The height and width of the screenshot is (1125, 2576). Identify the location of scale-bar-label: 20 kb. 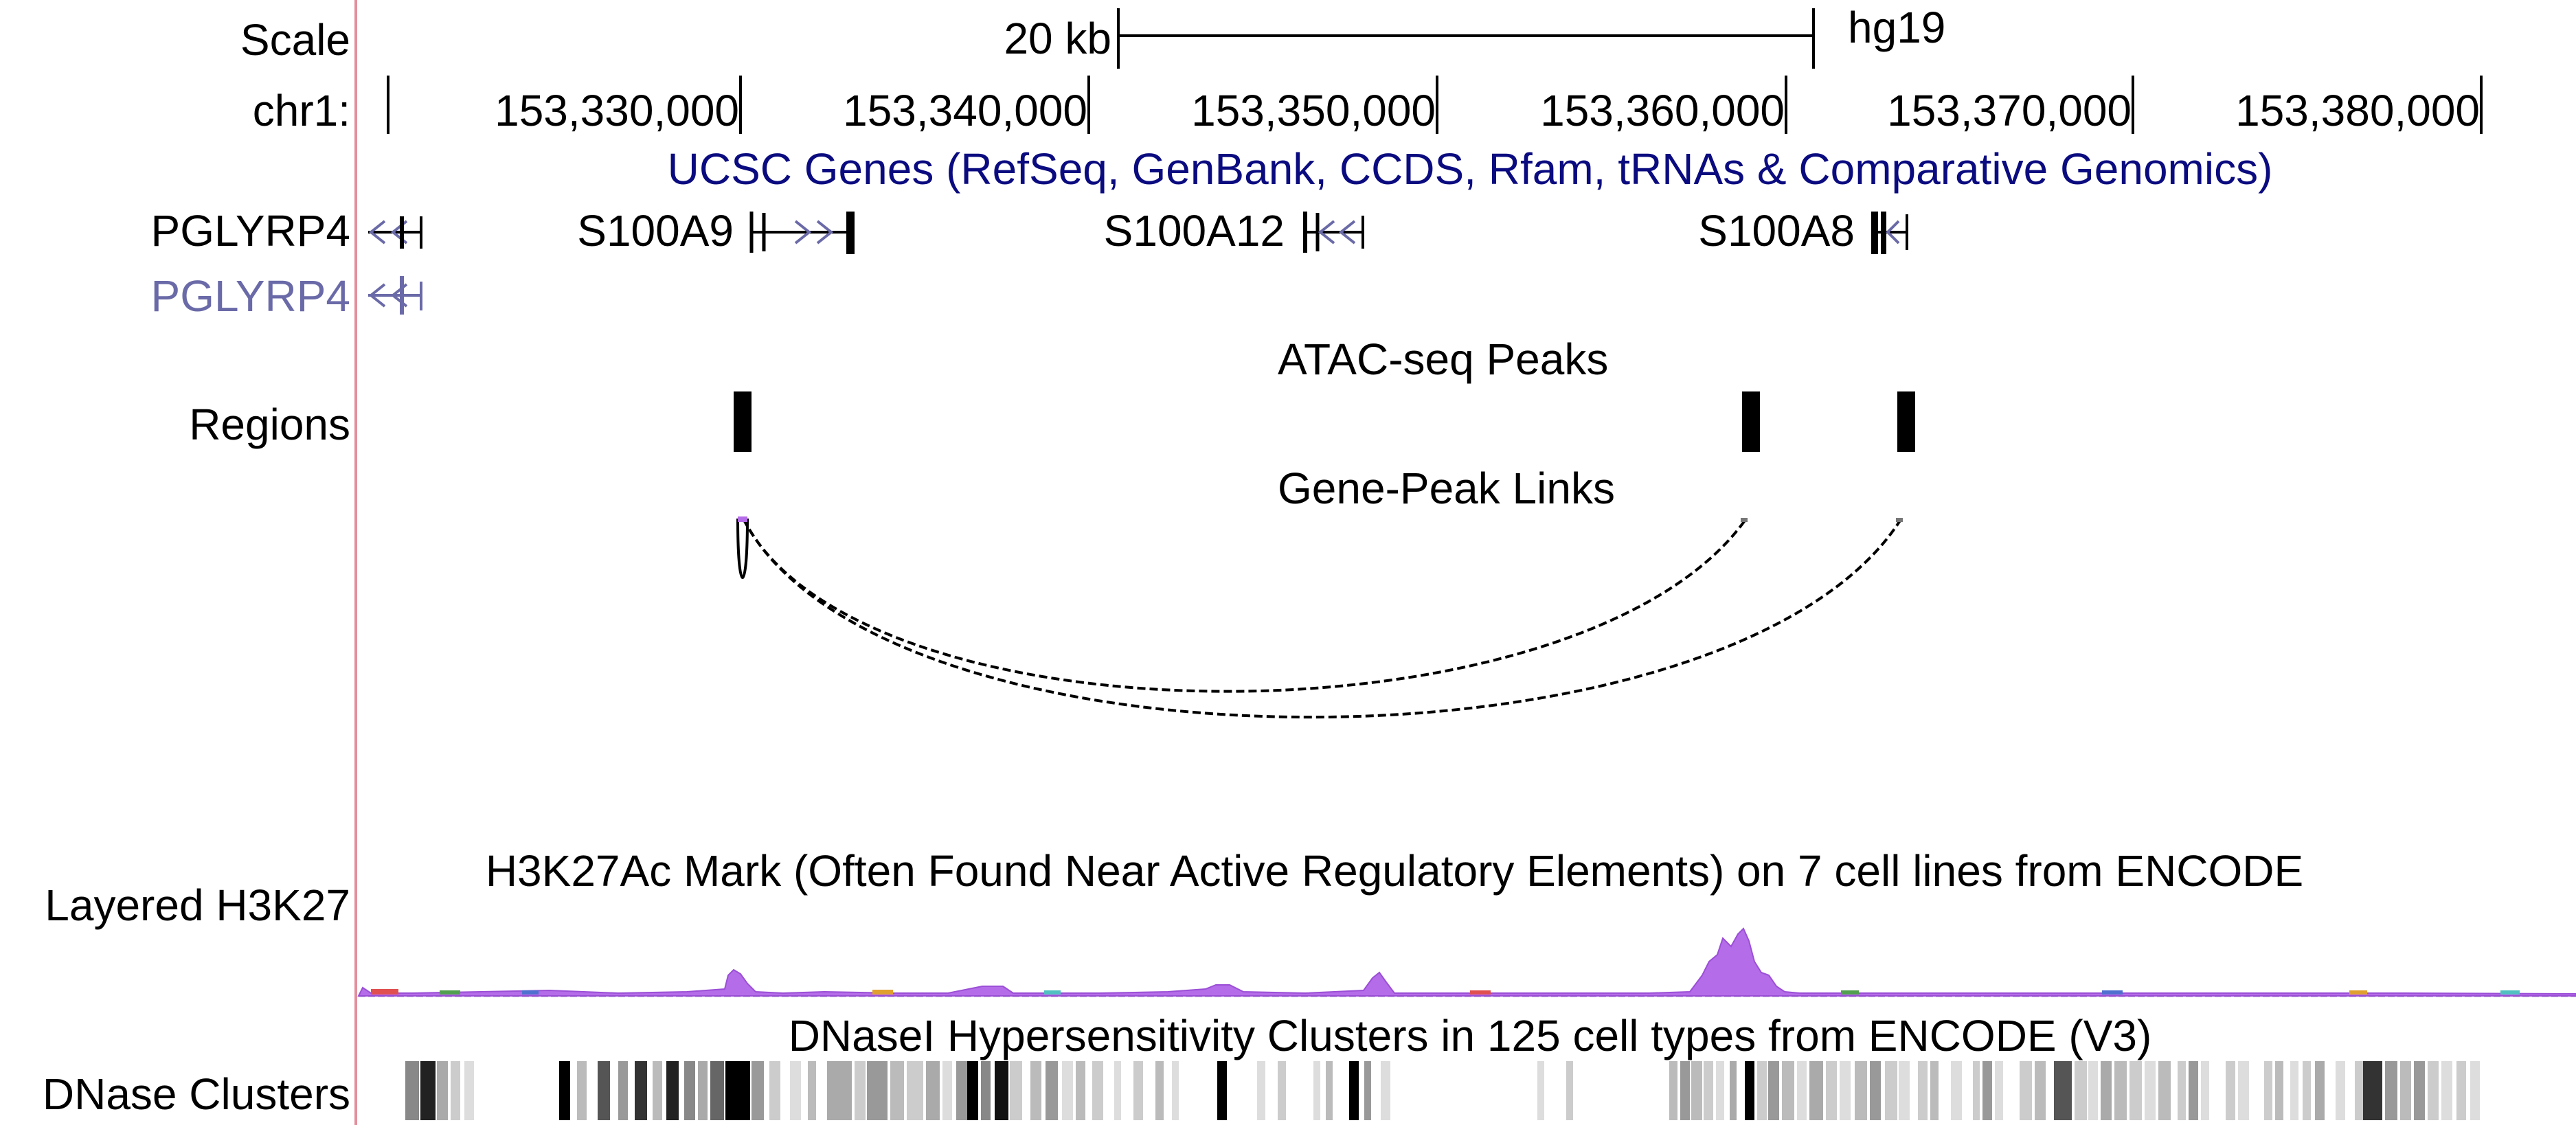
(1057, 38).